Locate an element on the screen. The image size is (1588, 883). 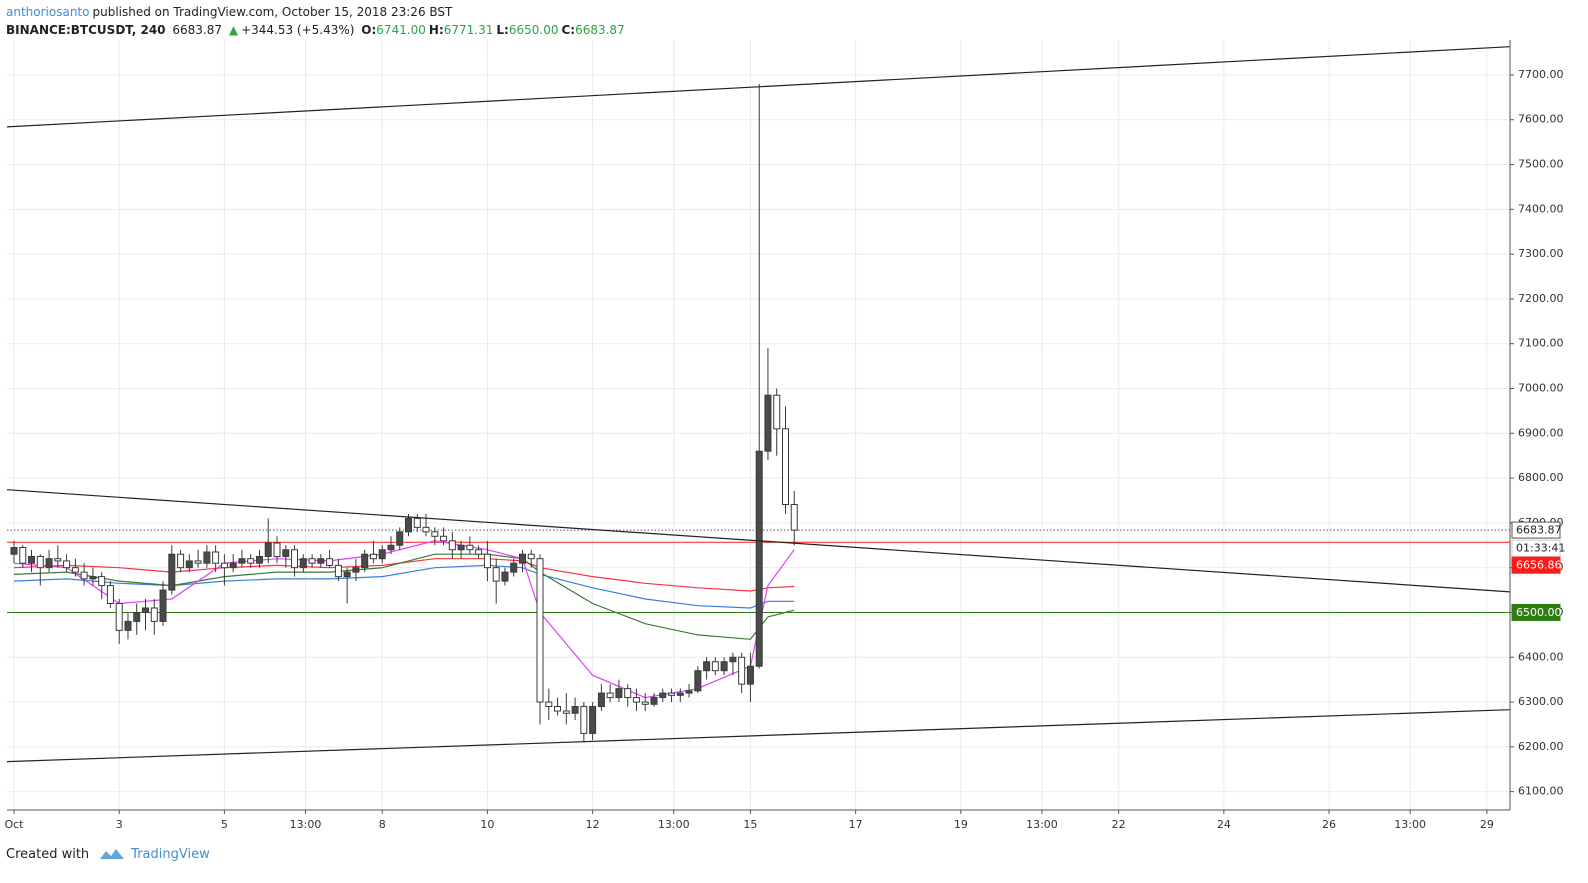
x-tick-label: 17 is located at coordinates (856, 824).